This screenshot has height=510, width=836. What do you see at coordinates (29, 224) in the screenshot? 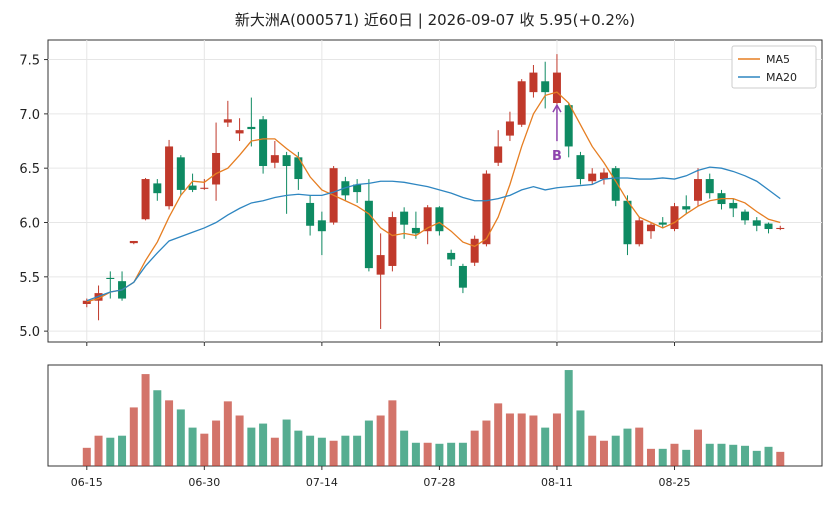
I see `y-tick-label: 6.0` at bounding box center [29, 224].